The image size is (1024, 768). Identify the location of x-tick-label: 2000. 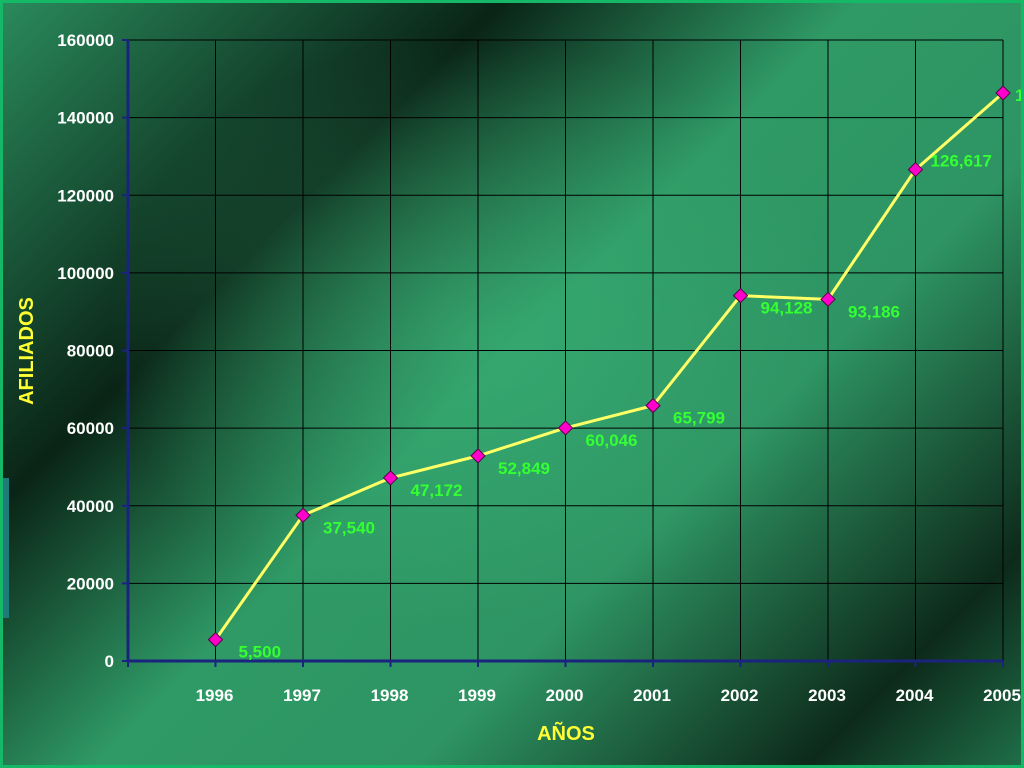
(565, 695).